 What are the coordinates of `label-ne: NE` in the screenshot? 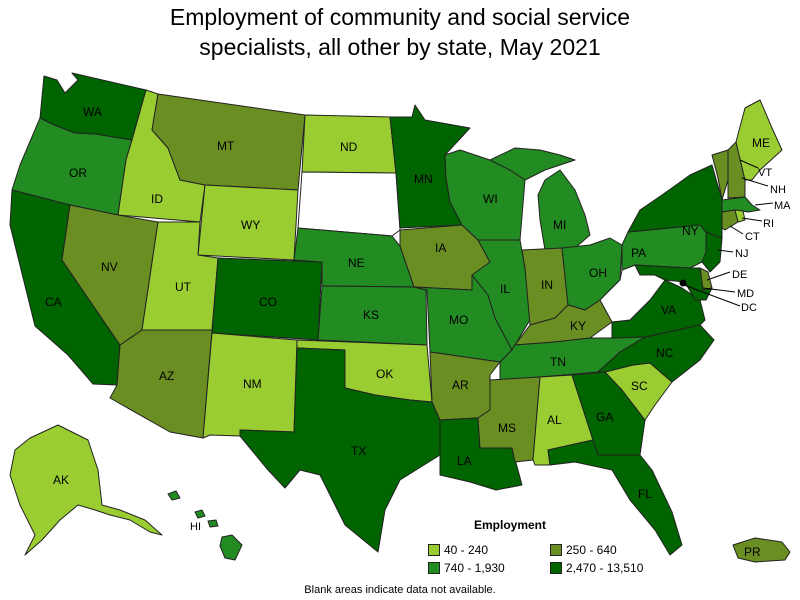 It's located at (356, 263).